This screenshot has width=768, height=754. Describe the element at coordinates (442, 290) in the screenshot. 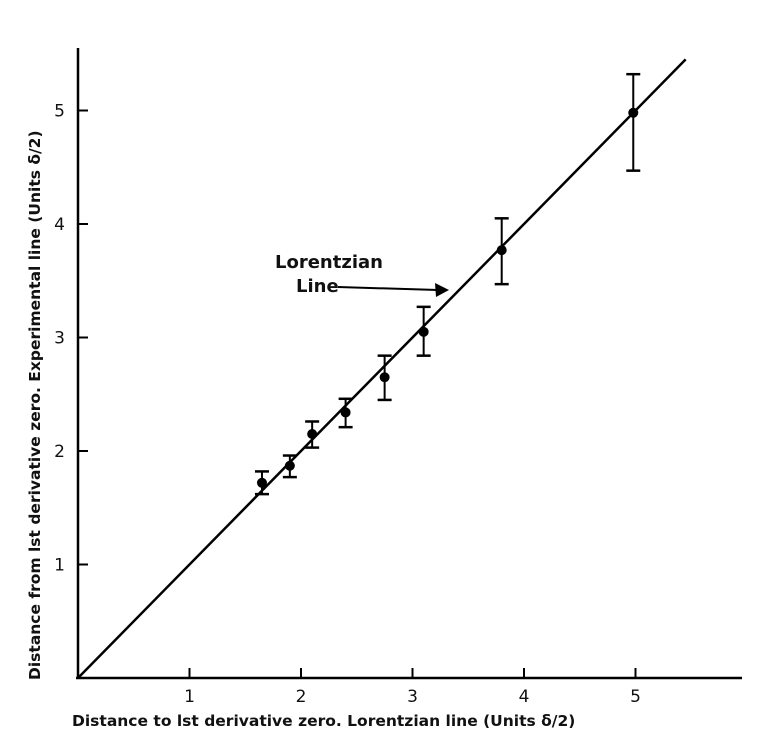

I see `annotation-arrowhead` at that location.